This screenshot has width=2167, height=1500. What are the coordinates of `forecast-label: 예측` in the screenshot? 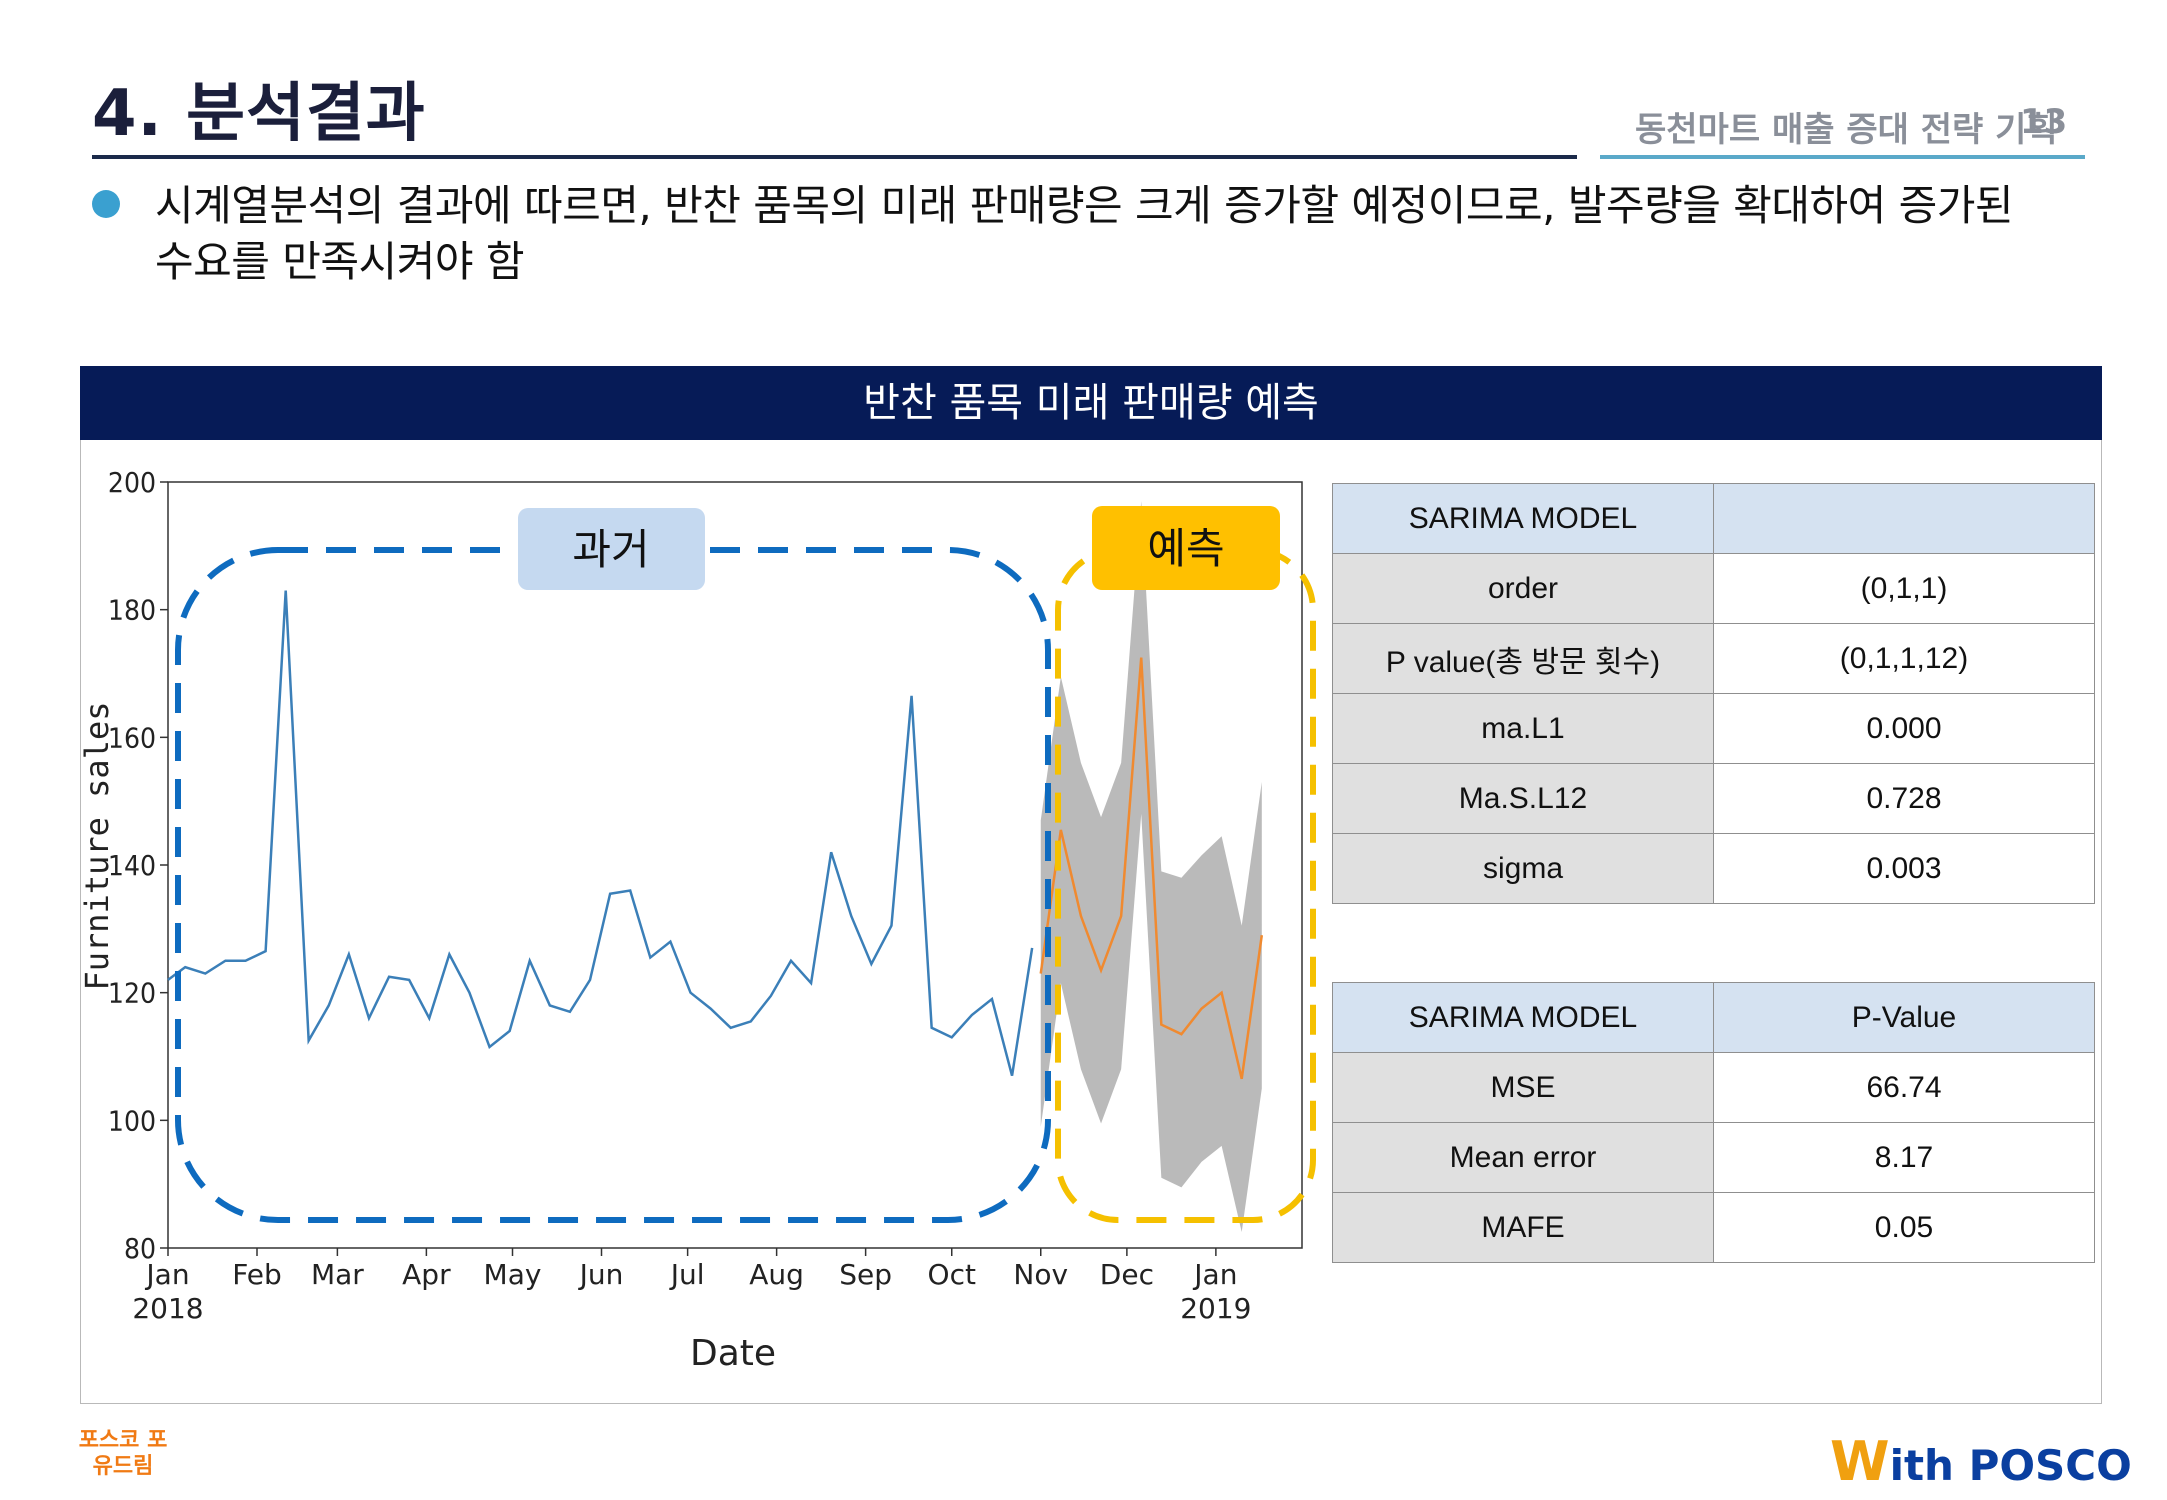 It's located at (1185, 548).